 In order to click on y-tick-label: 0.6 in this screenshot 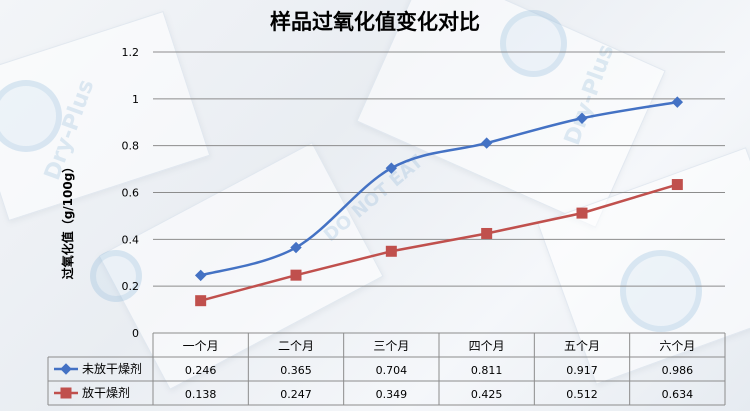, I will do `click(131, 193)`.